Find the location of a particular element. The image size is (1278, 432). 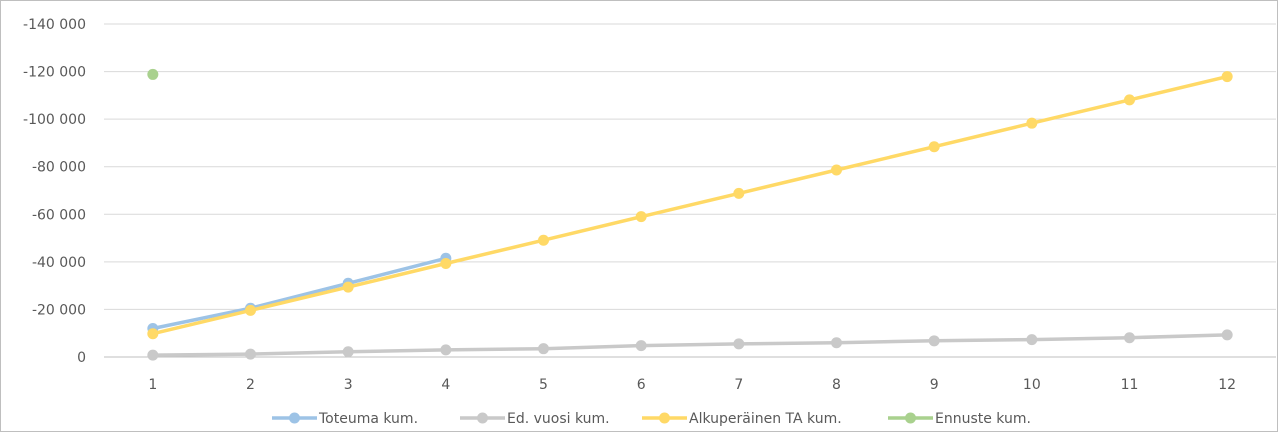

x-tick-label: 4 is located at coordinates (445, 385).